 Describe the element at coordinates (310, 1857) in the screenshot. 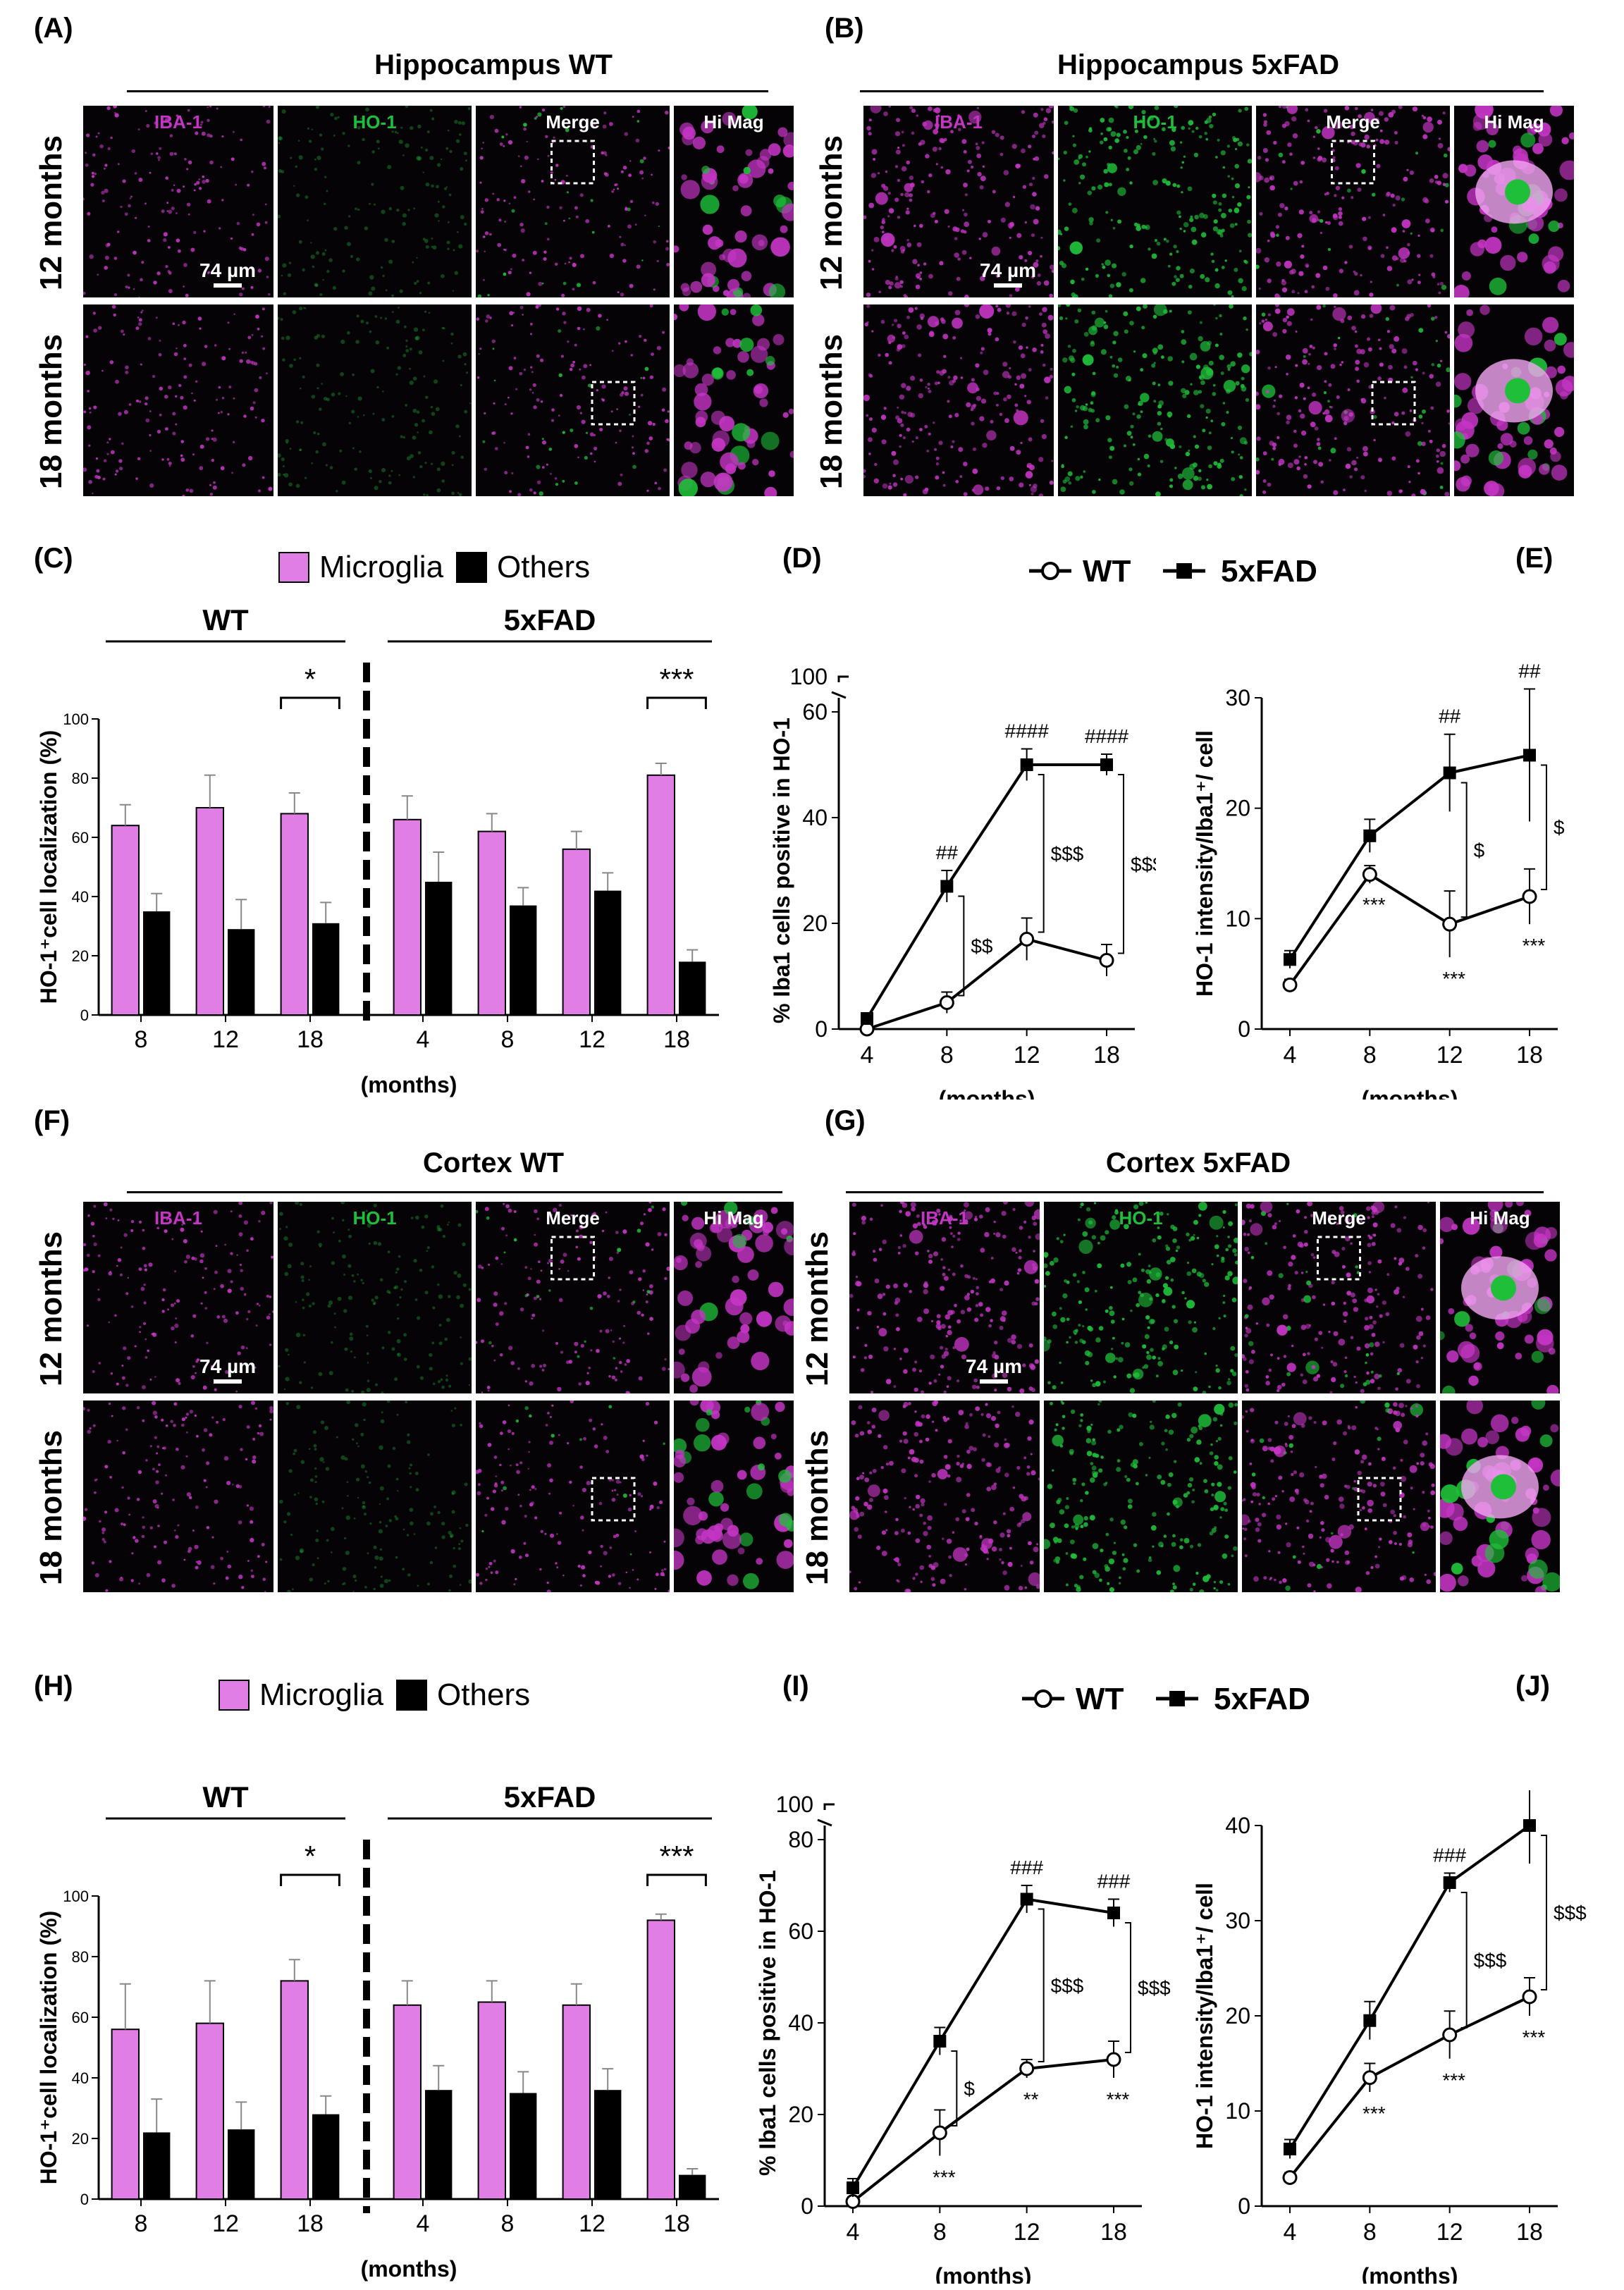

I see `significance-label: *` at that location.